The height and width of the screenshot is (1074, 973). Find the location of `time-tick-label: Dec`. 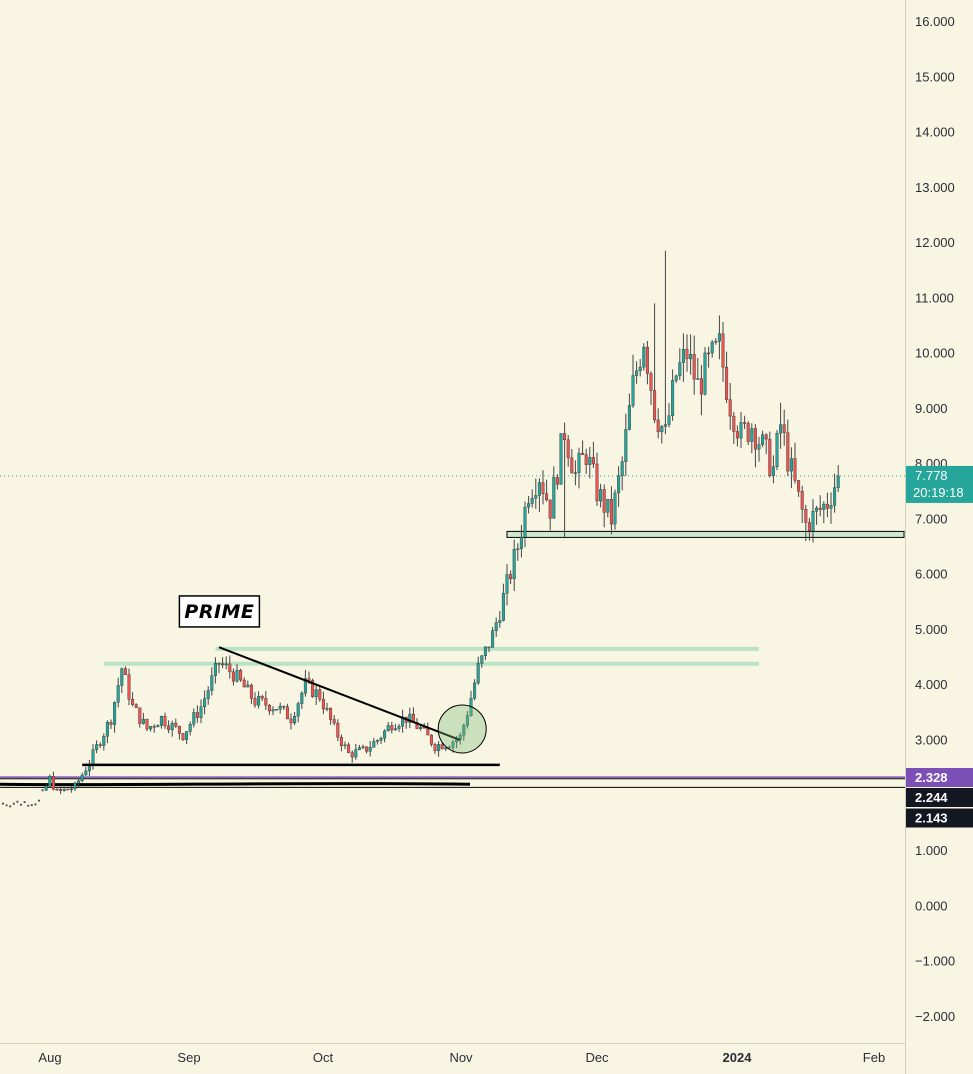

time-tick-label: Dec is located at coordinates (597, 1057).